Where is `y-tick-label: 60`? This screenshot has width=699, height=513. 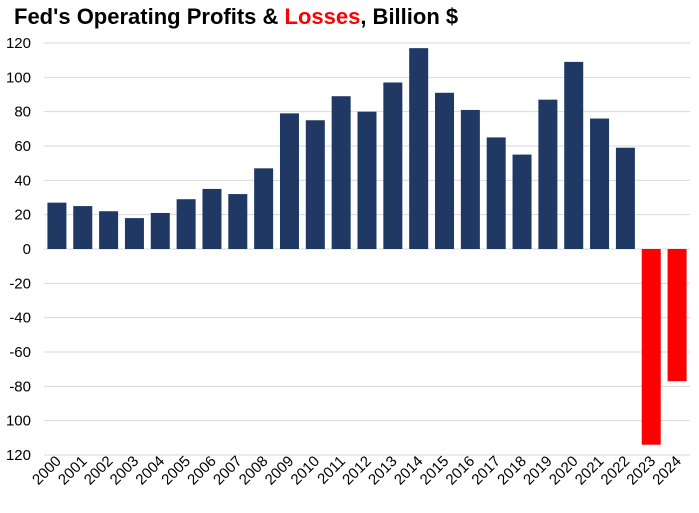 y-tick-label: 60 is located at coordinates (22, 146).